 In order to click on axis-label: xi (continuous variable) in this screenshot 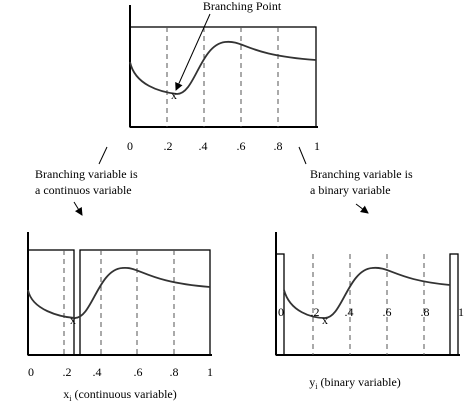, I will do `click(120, 395)`.